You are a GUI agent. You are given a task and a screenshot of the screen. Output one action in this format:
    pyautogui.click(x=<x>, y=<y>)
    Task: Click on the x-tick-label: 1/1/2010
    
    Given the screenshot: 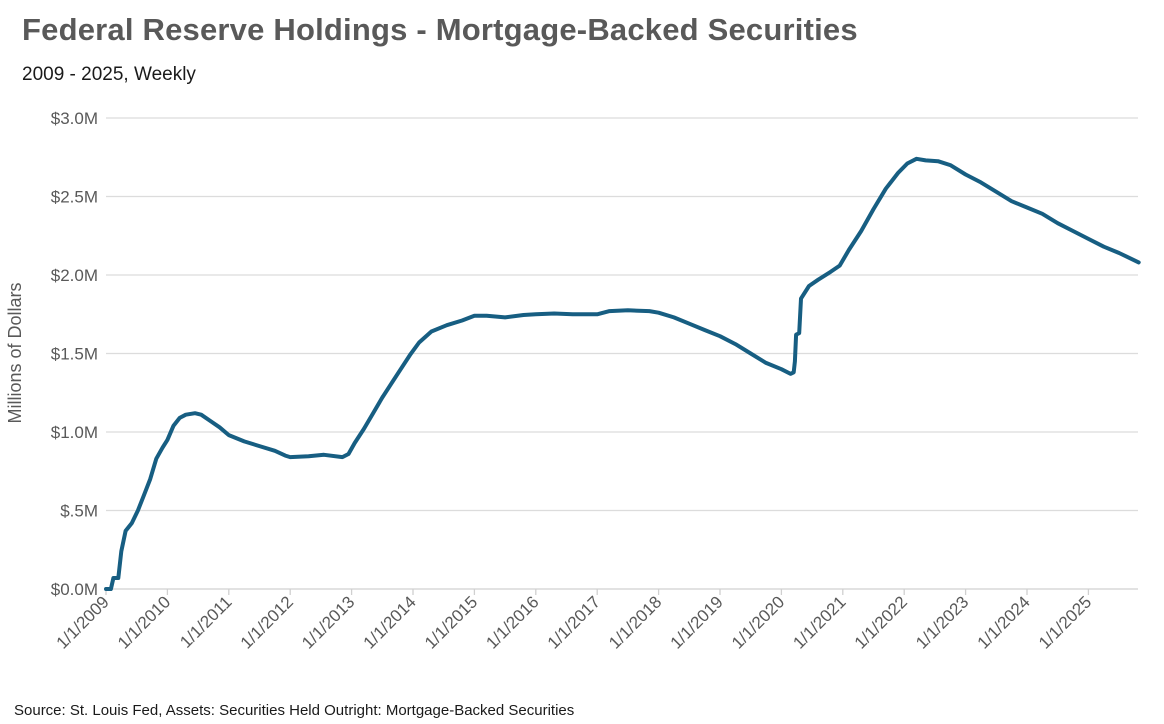 What is the action you would take?
    pyautogui.click(x=144, y=622)
    